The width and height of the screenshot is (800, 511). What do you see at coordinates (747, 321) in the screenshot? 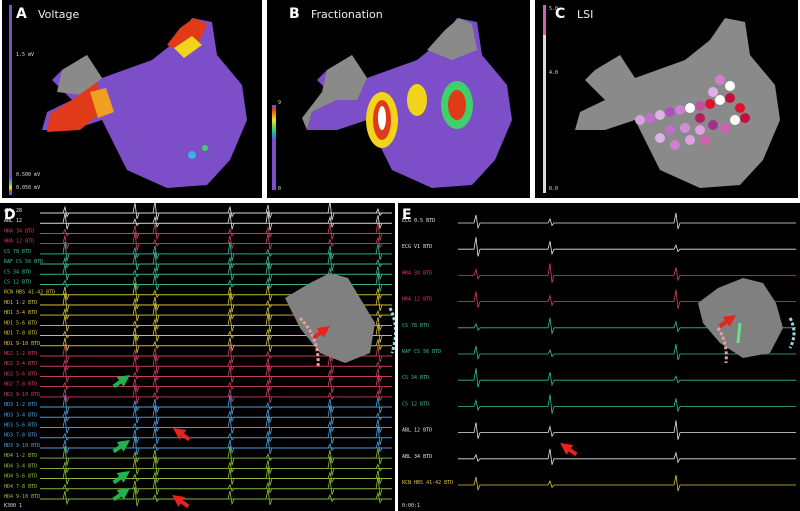
I see `inset-atrium-e` at bounding box center [747, 321].